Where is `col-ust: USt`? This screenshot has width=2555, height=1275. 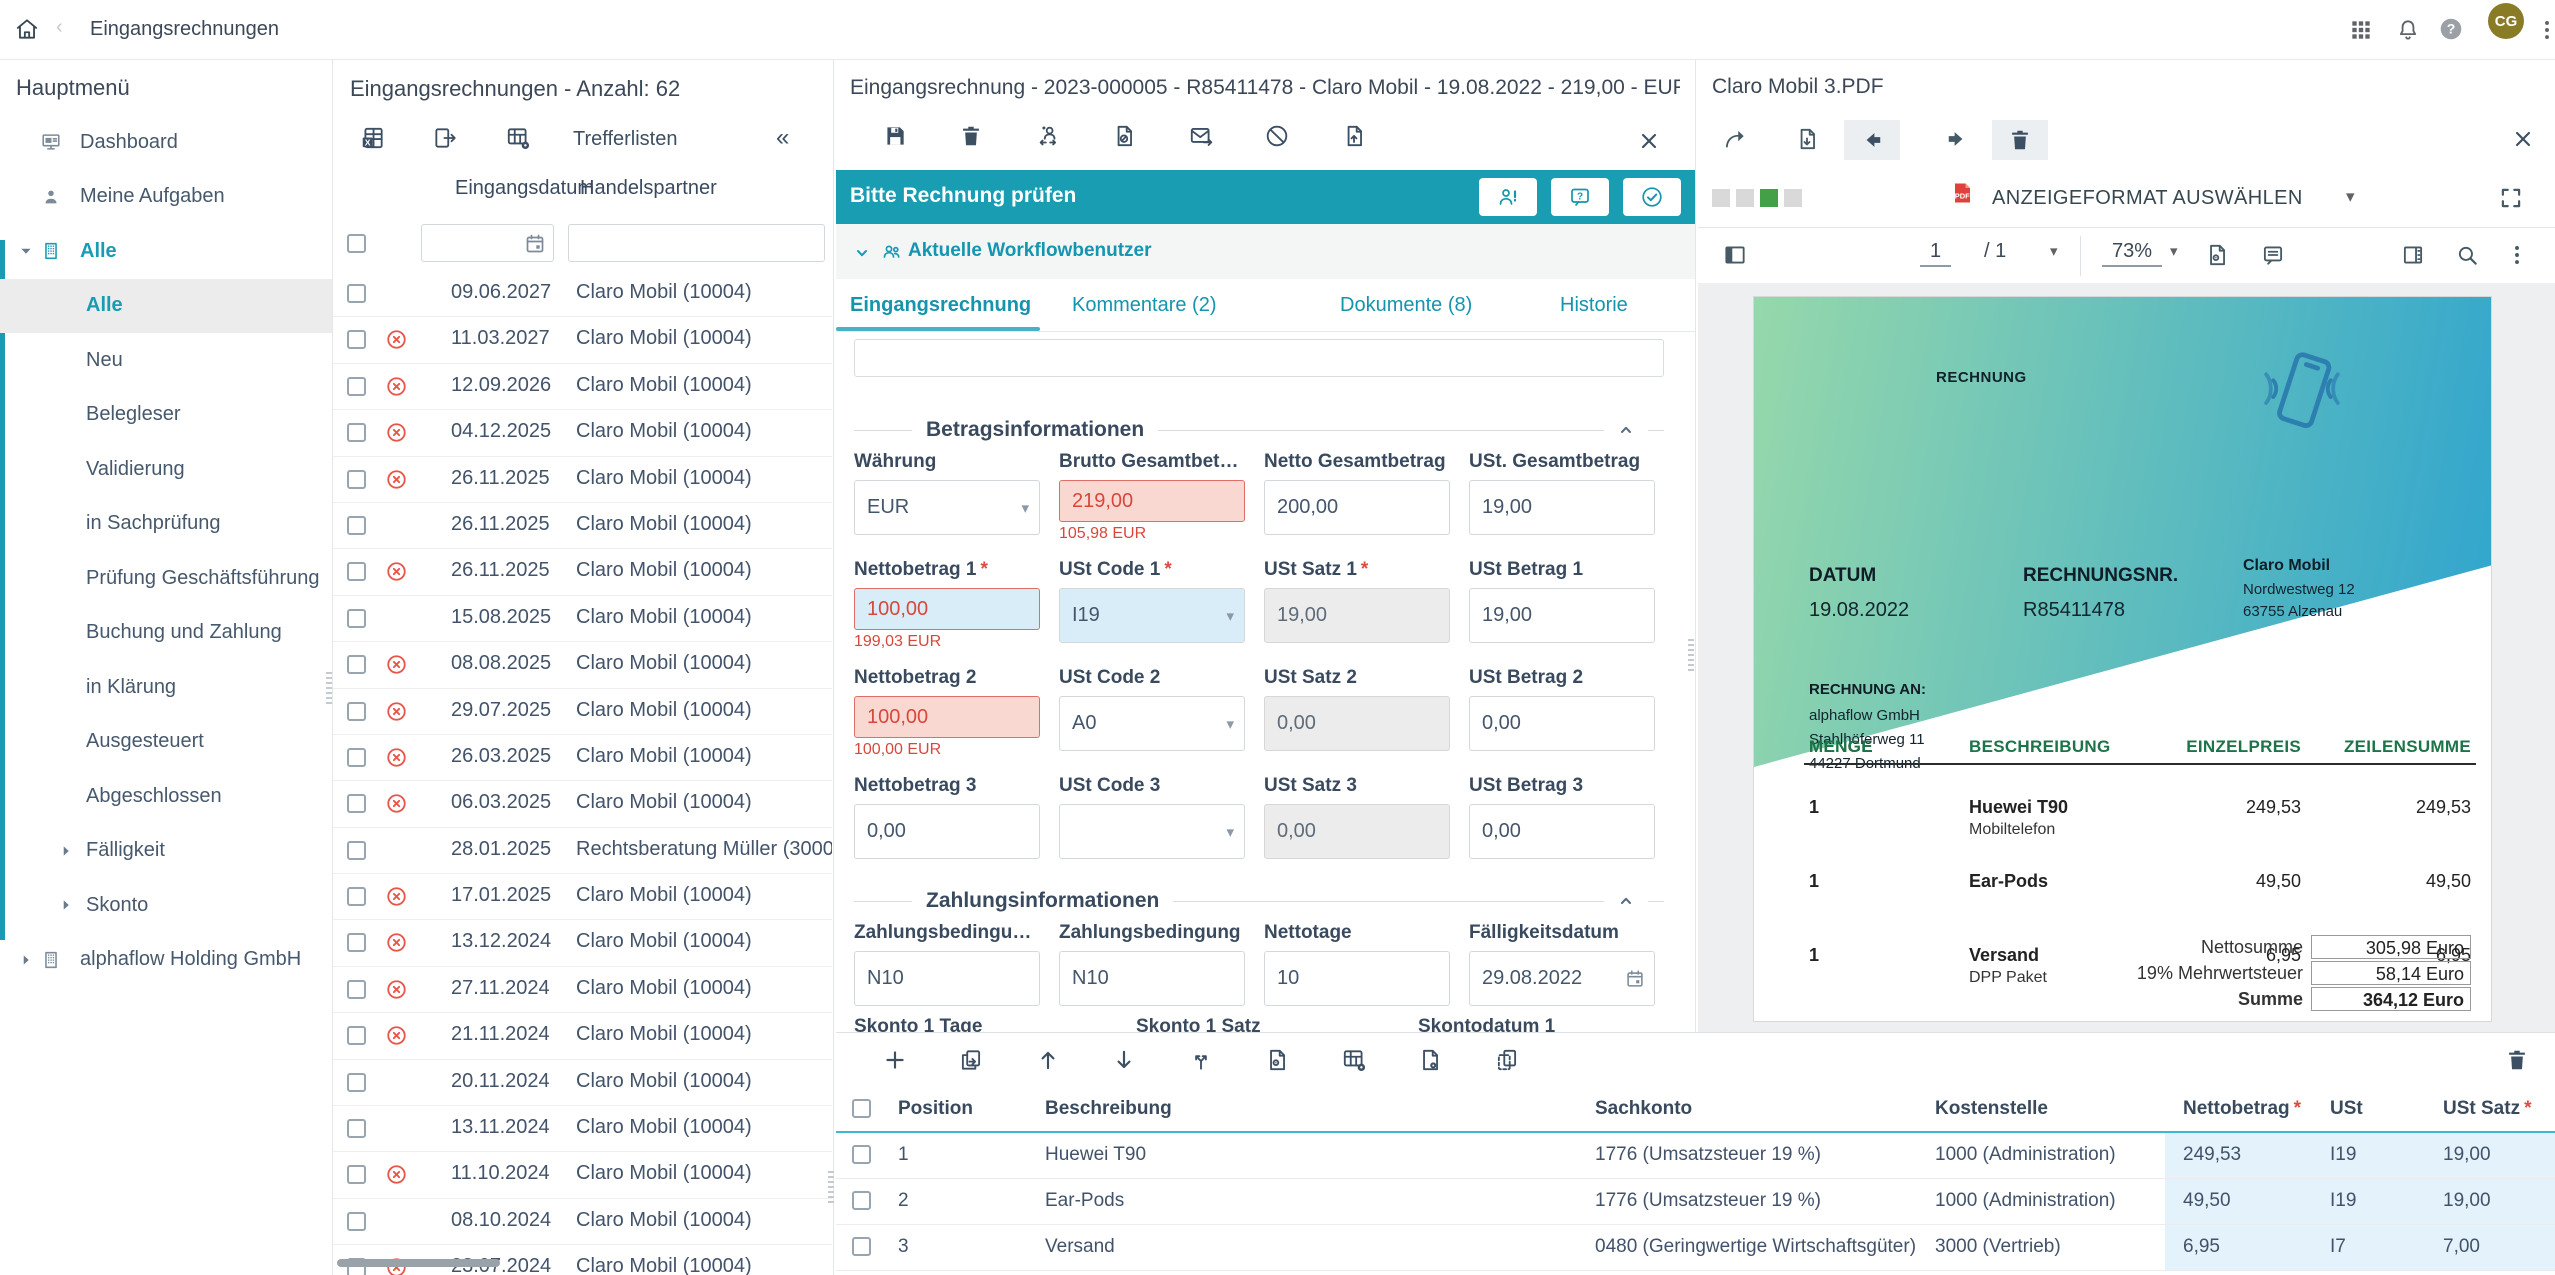 col-ust: USt is located at coordinates (2346, 1108).